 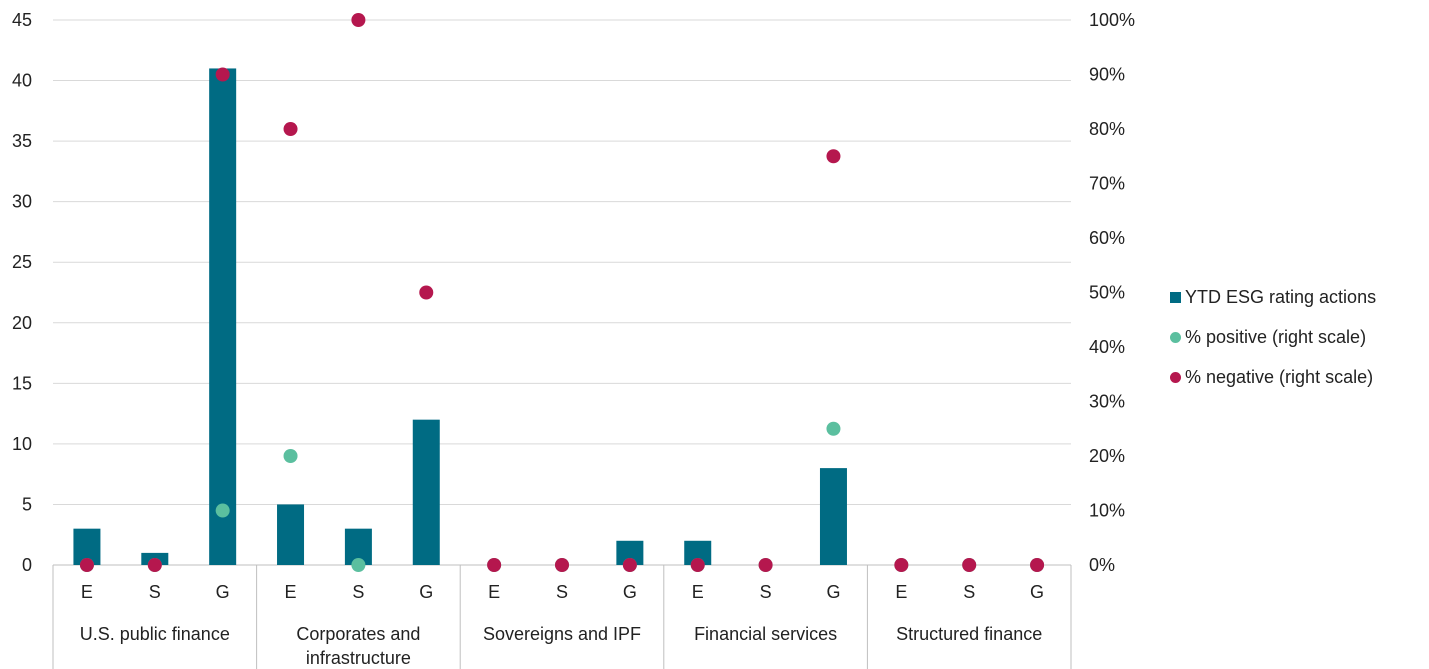 What do you see at coordinates (1107, 293) in the screenshot?
I see `y-right-tick-label: 50%` at bounding box center [1107, 293].